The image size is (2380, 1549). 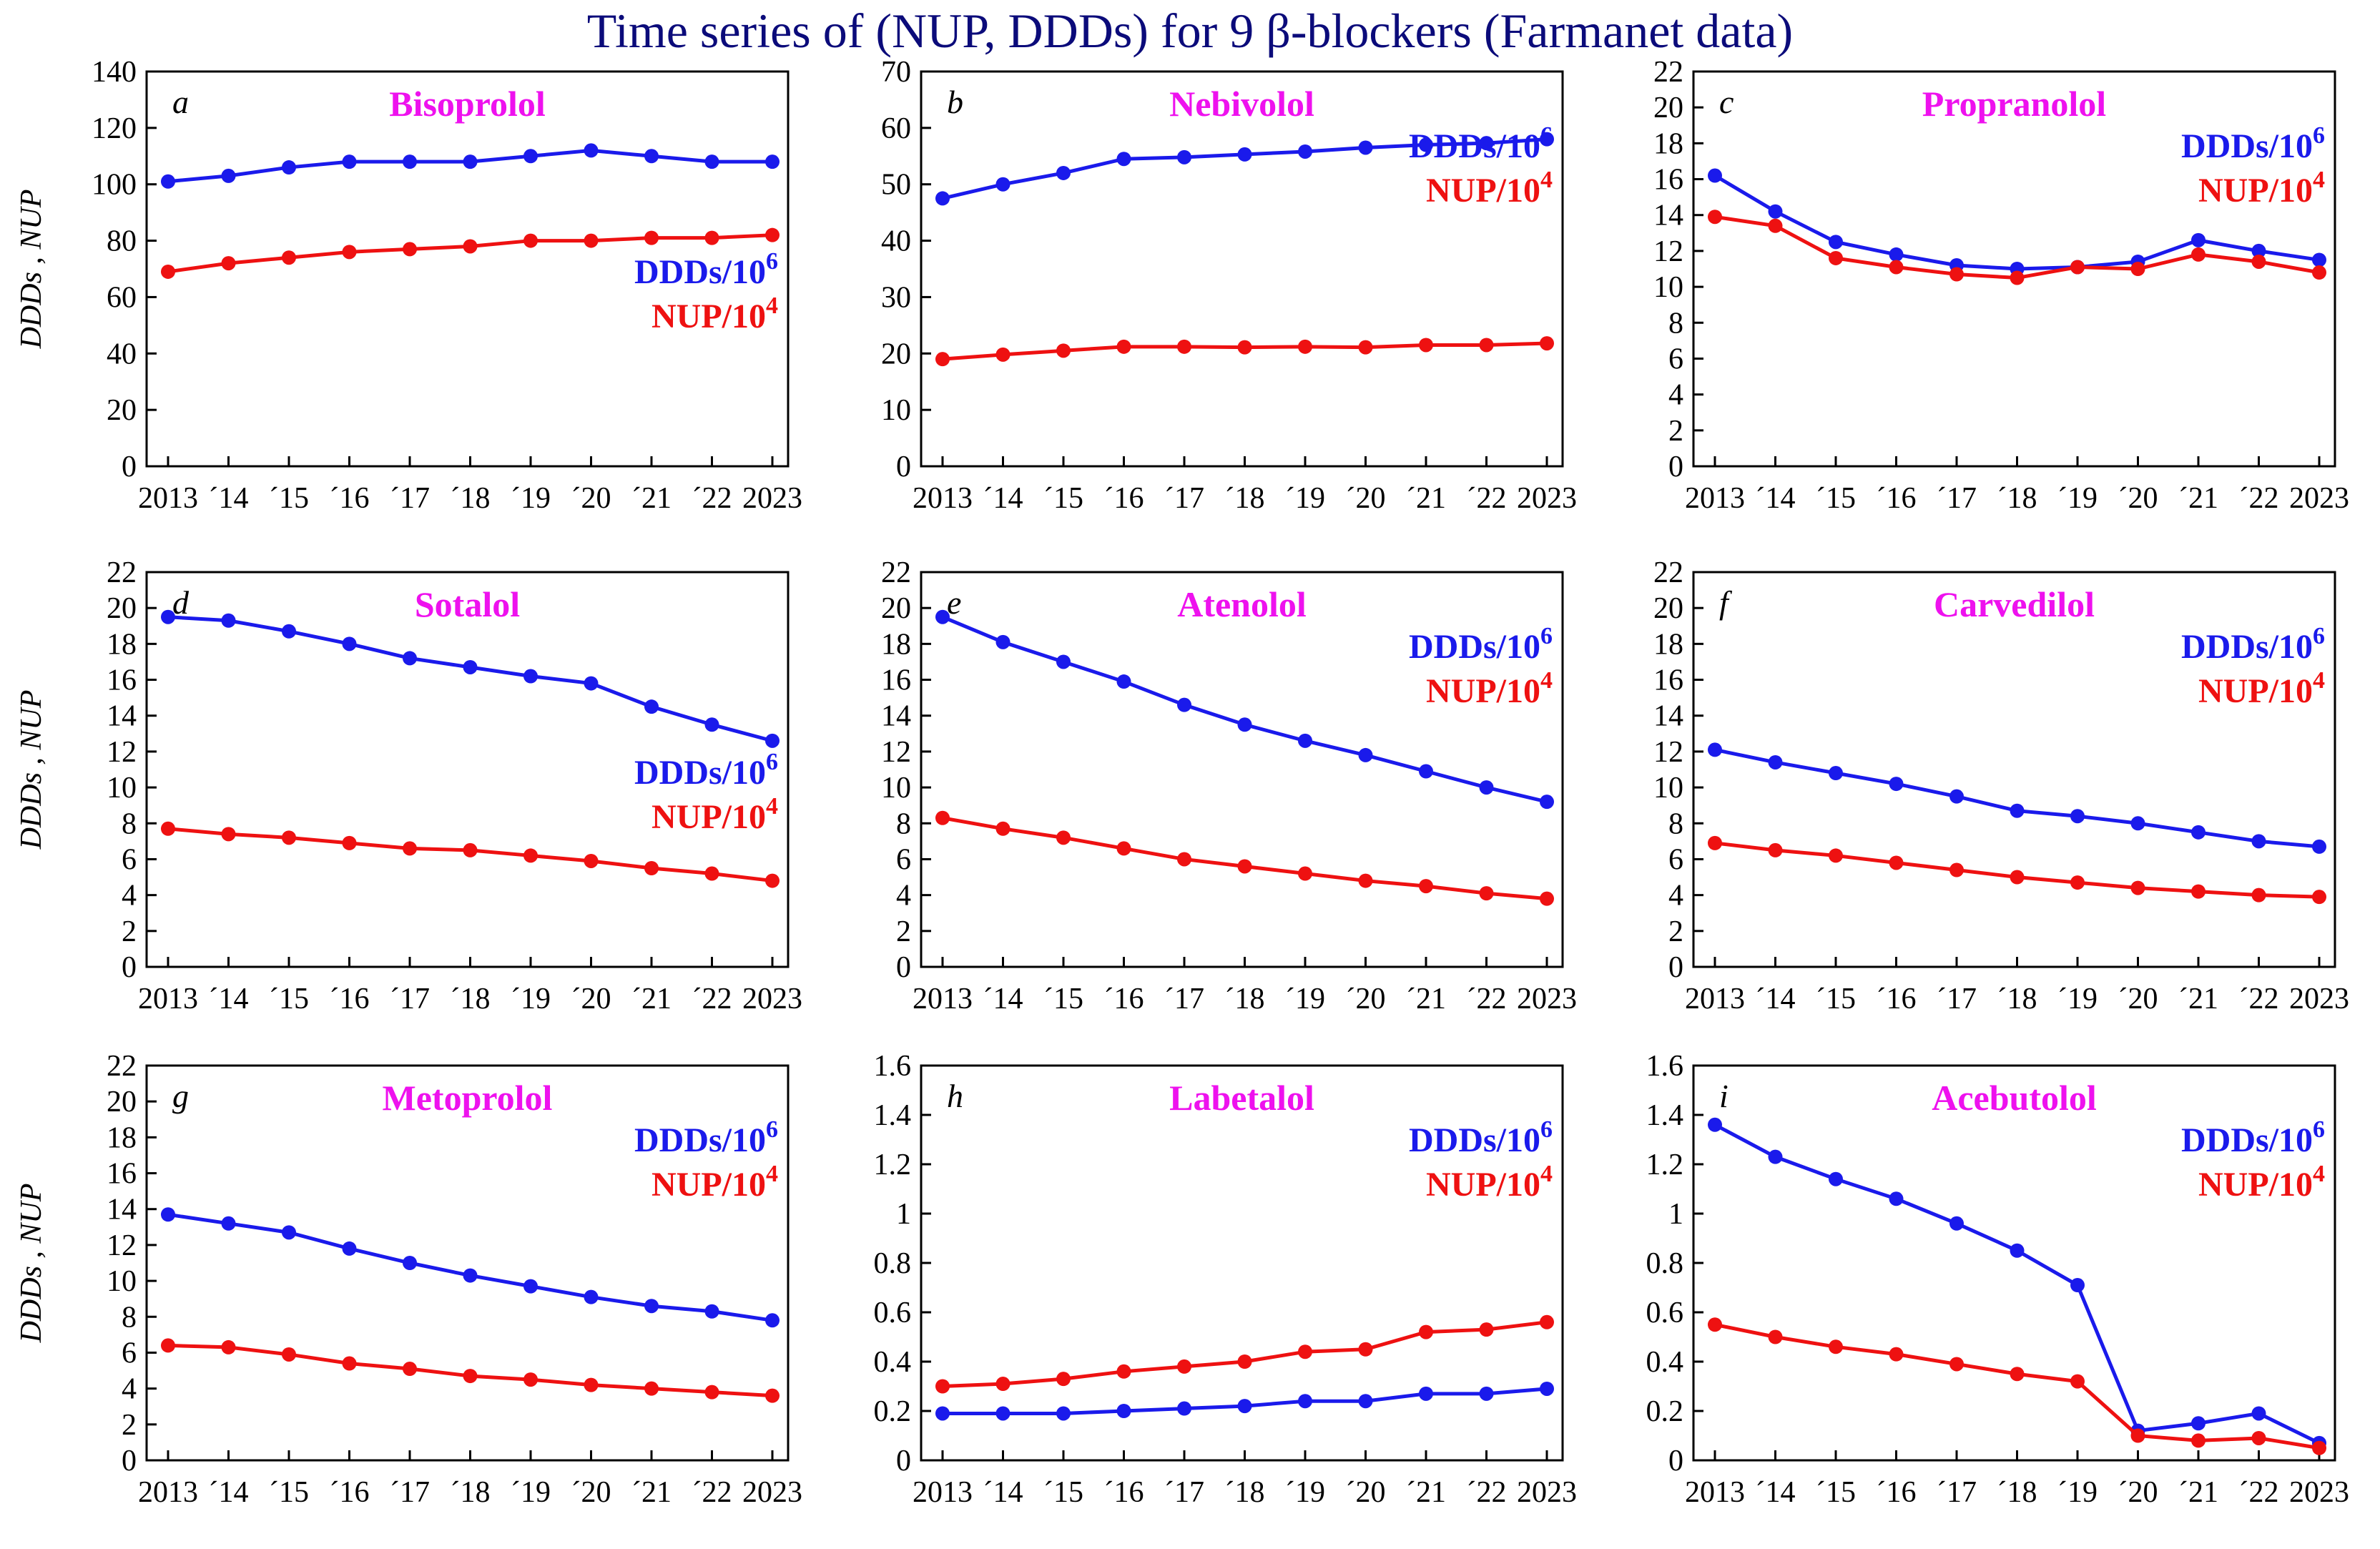 What do you see at coordinates (1668, 216) in the screenshot?
I see `y-tick-label: 14` at bounding box center [1668, 216].